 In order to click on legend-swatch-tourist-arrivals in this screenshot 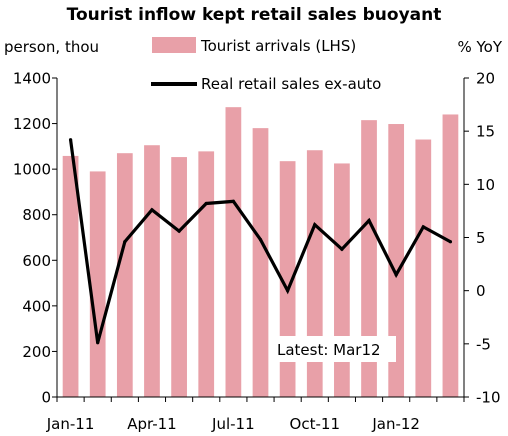, I will do `click(174, 45)`.